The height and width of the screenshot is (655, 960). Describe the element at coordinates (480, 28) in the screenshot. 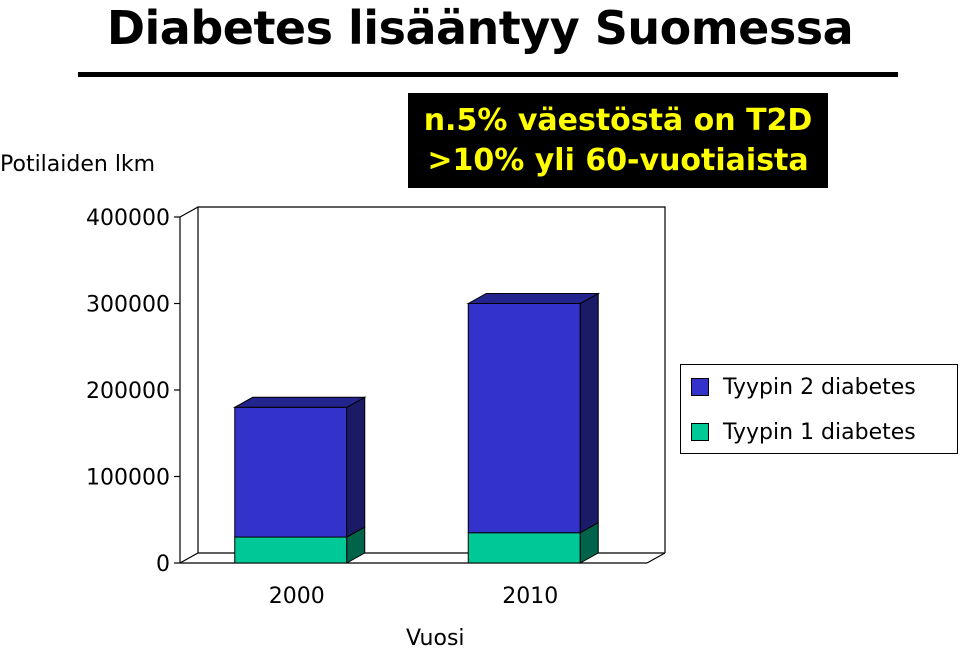

I see `chart-title: Diabetes lisääntyy Suomessa` at that location.